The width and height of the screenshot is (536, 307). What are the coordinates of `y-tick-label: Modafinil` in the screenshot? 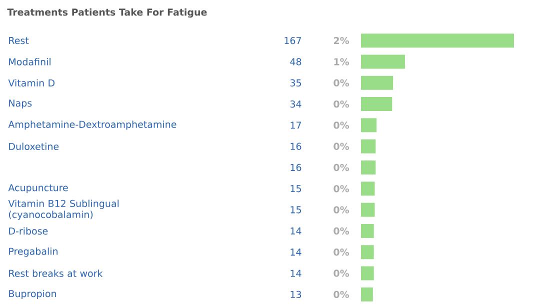 It's located at (29, 62).